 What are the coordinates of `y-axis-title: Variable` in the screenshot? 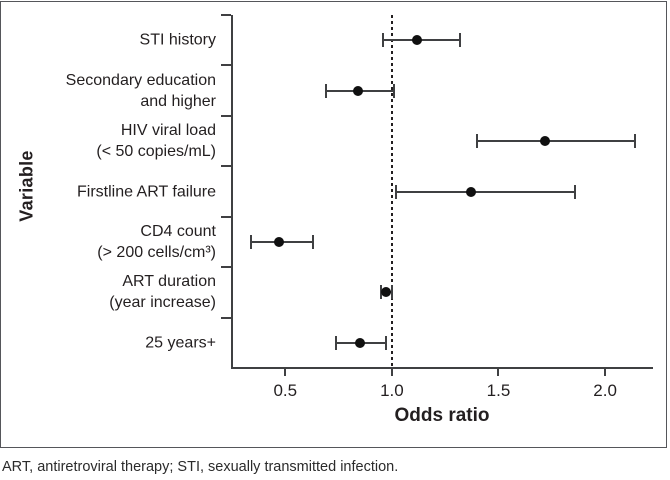 It's located at (26, 186).